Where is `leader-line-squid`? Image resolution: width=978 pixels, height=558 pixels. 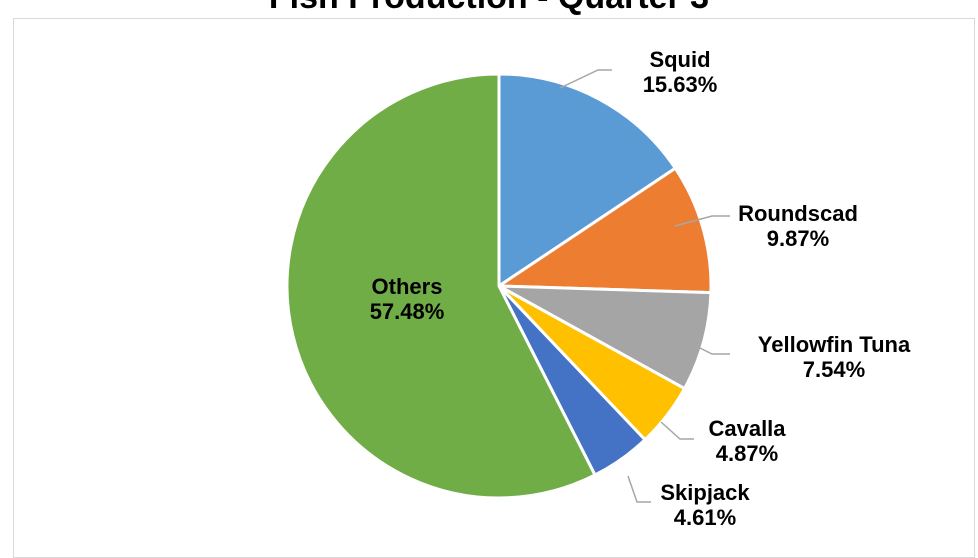
leader-line-squid is located at coordinates (585, 79).